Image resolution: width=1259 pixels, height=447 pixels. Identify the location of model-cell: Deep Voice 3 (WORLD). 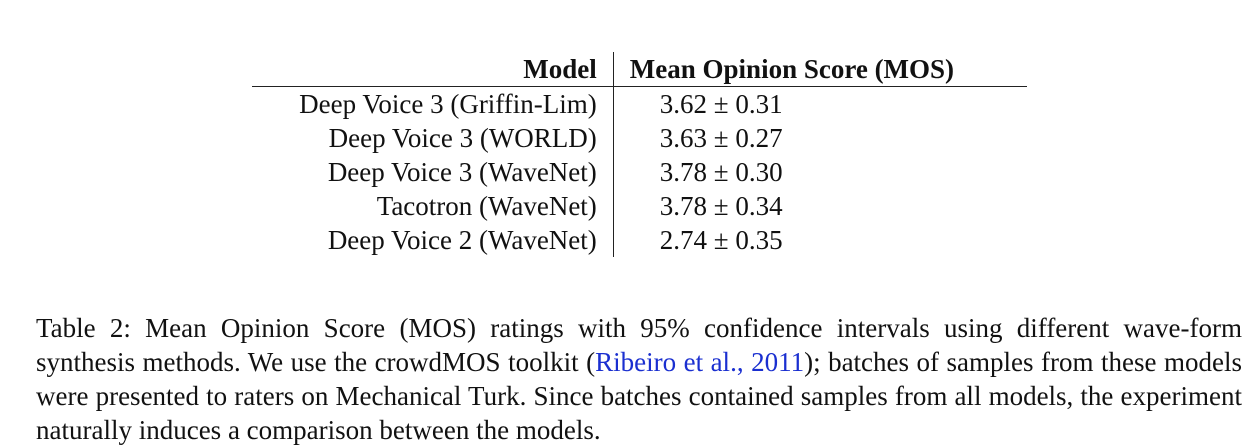
(433, 138).